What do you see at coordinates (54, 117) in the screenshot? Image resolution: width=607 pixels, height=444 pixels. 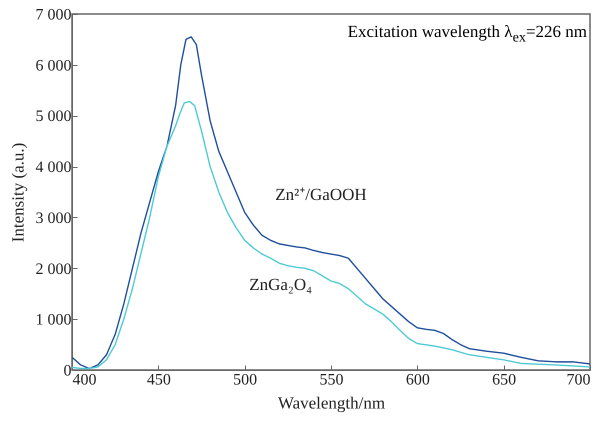 I see `y-tick-label: 5 000` at bounding box center [54, 117].